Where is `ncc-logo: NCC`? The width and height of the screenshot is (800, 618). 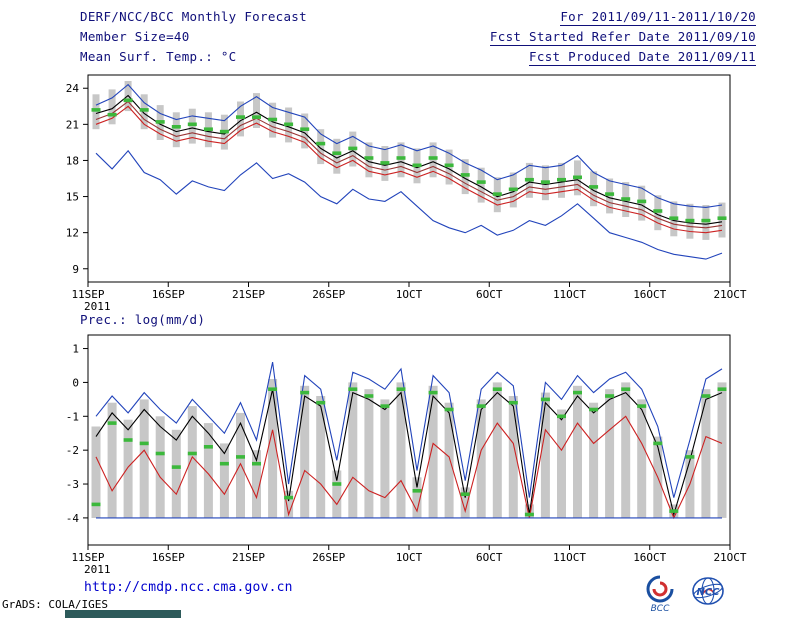 ncc-logo: NCC is located at coordinates (708, 591).